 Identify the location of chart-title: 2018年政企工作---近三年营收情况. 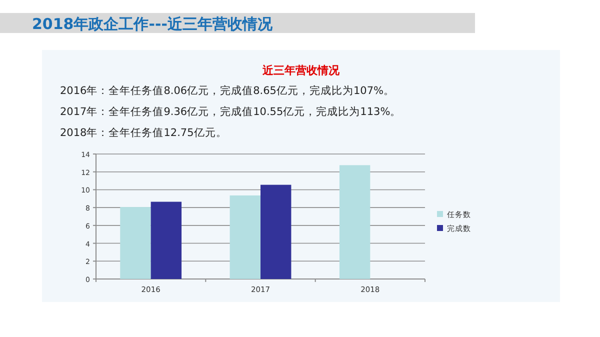
(153, 24).